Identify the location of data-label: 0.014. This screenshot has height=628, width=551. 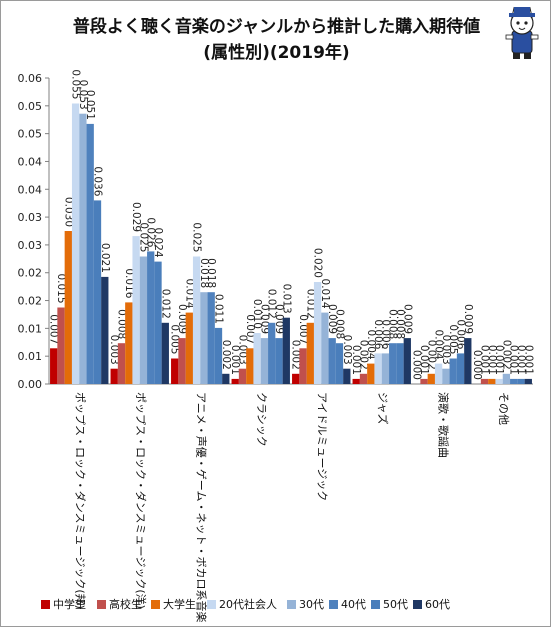
(325, 294).